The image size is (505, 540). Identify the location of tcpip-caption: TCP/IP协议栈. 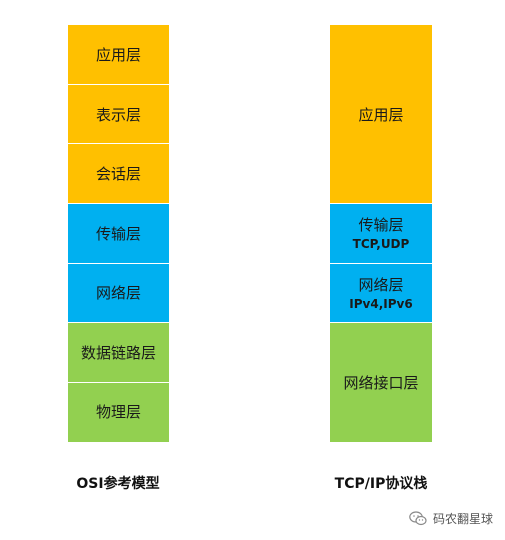
(381, 484).